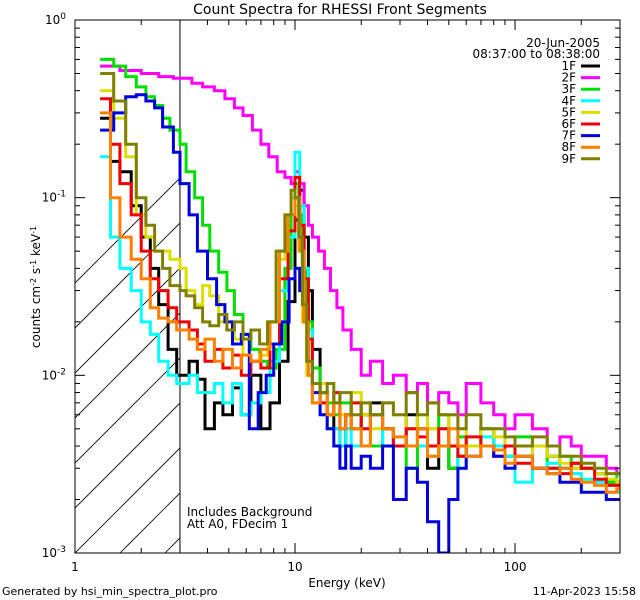 The image size is (640, 600). I want to click on legend-label-1F: 1F, so click(568, 66).